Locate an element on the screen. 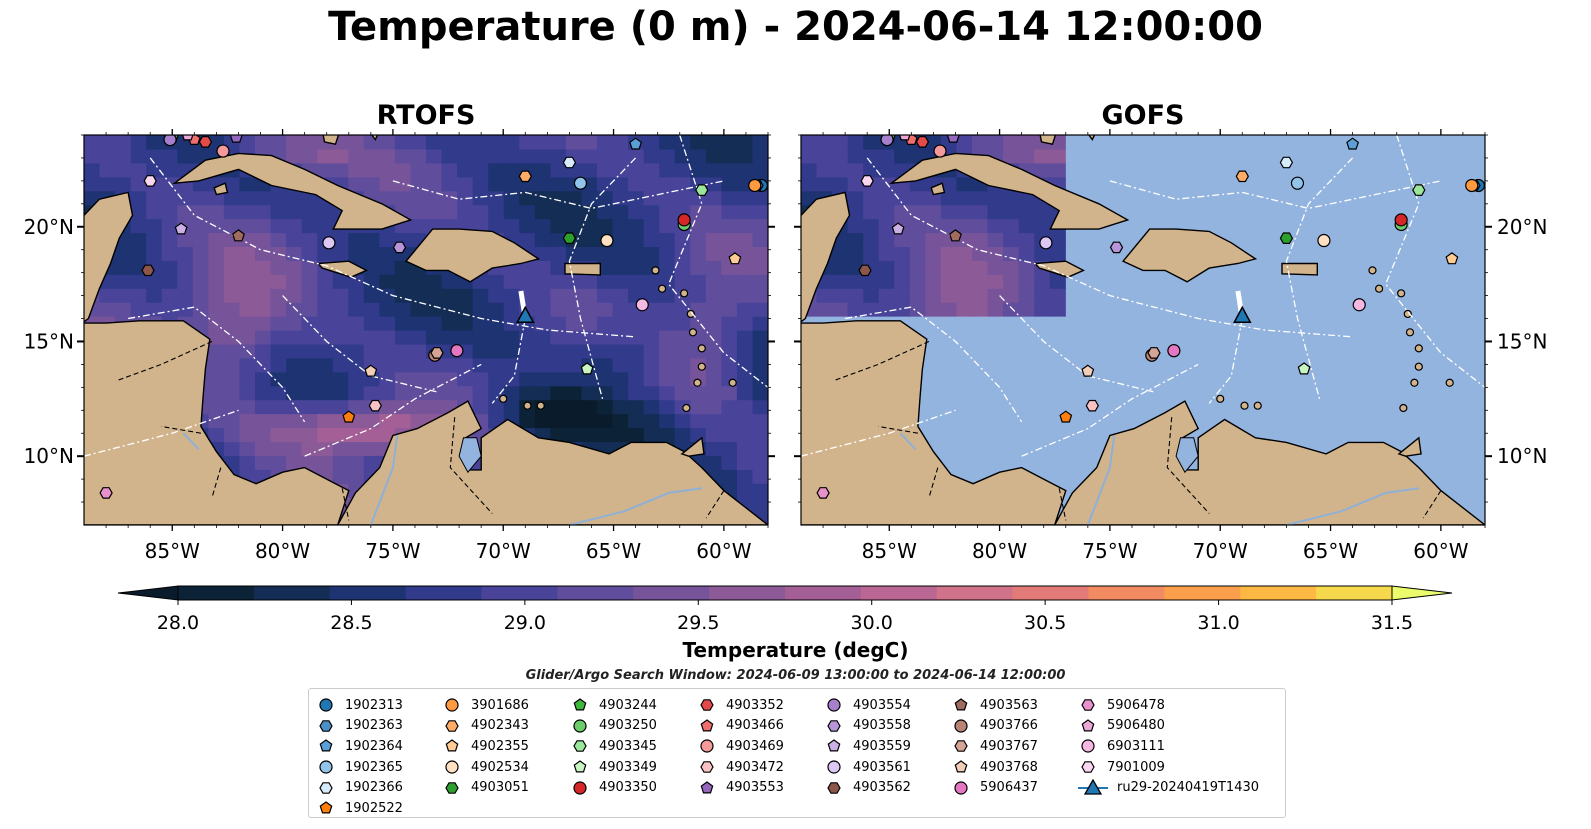 Image resolution: width=1591 pixels, height=829 pixels. legend-label: 5906478 is located at coordinates (1136, 705).